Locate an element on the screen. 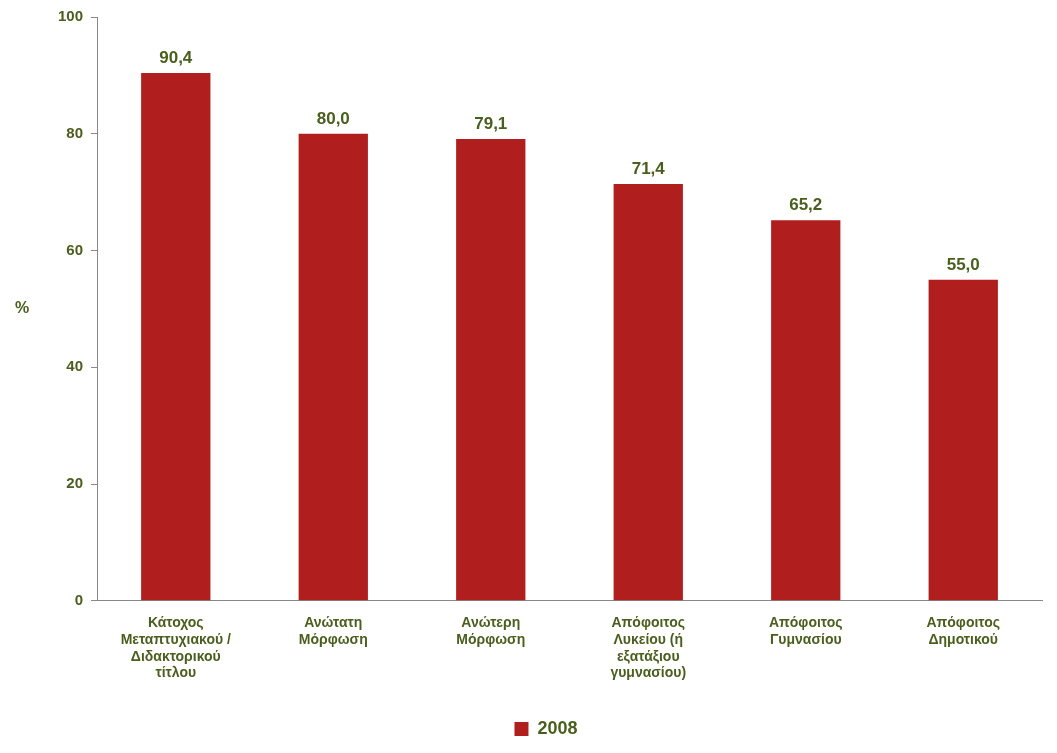  data-label: 65,2 is located at coordinates (806, 205).